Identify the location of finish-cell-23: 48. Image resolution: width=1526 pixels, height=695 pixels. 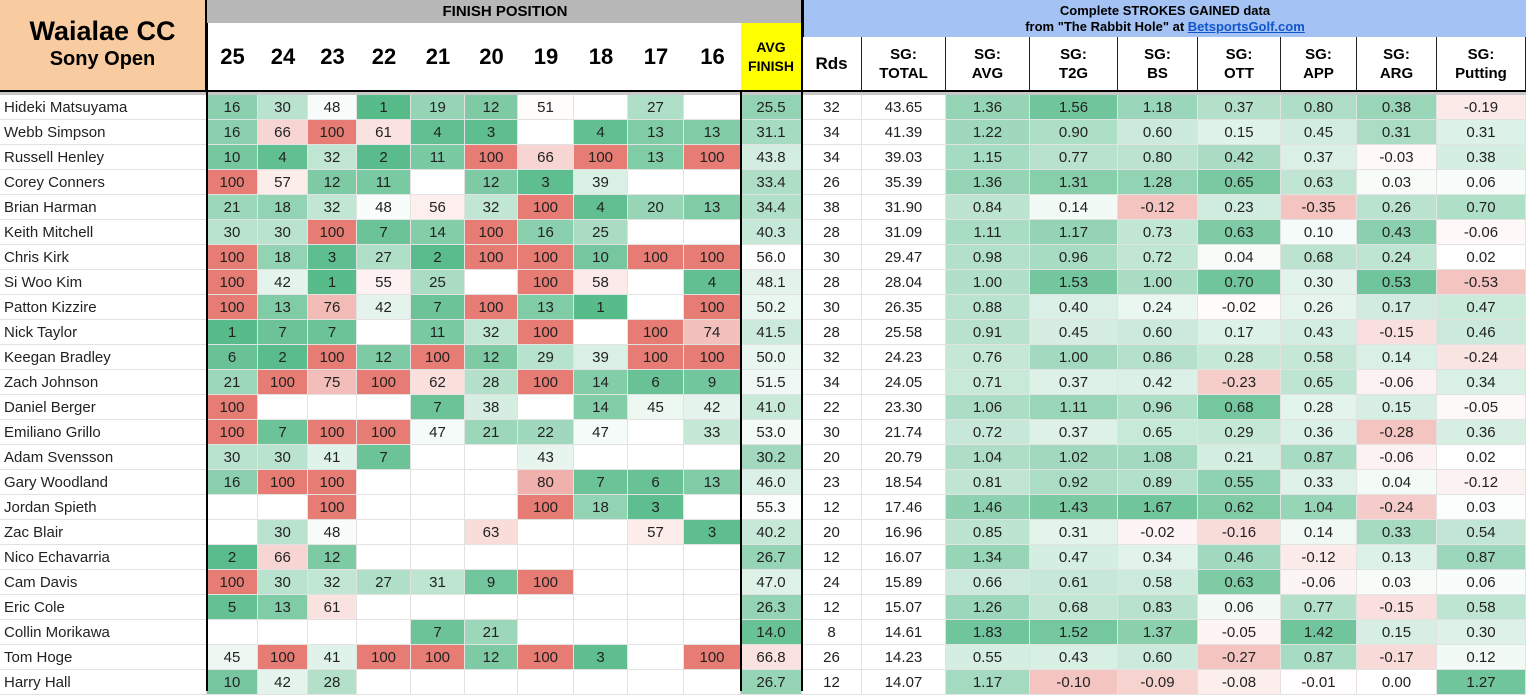
(332, 532).